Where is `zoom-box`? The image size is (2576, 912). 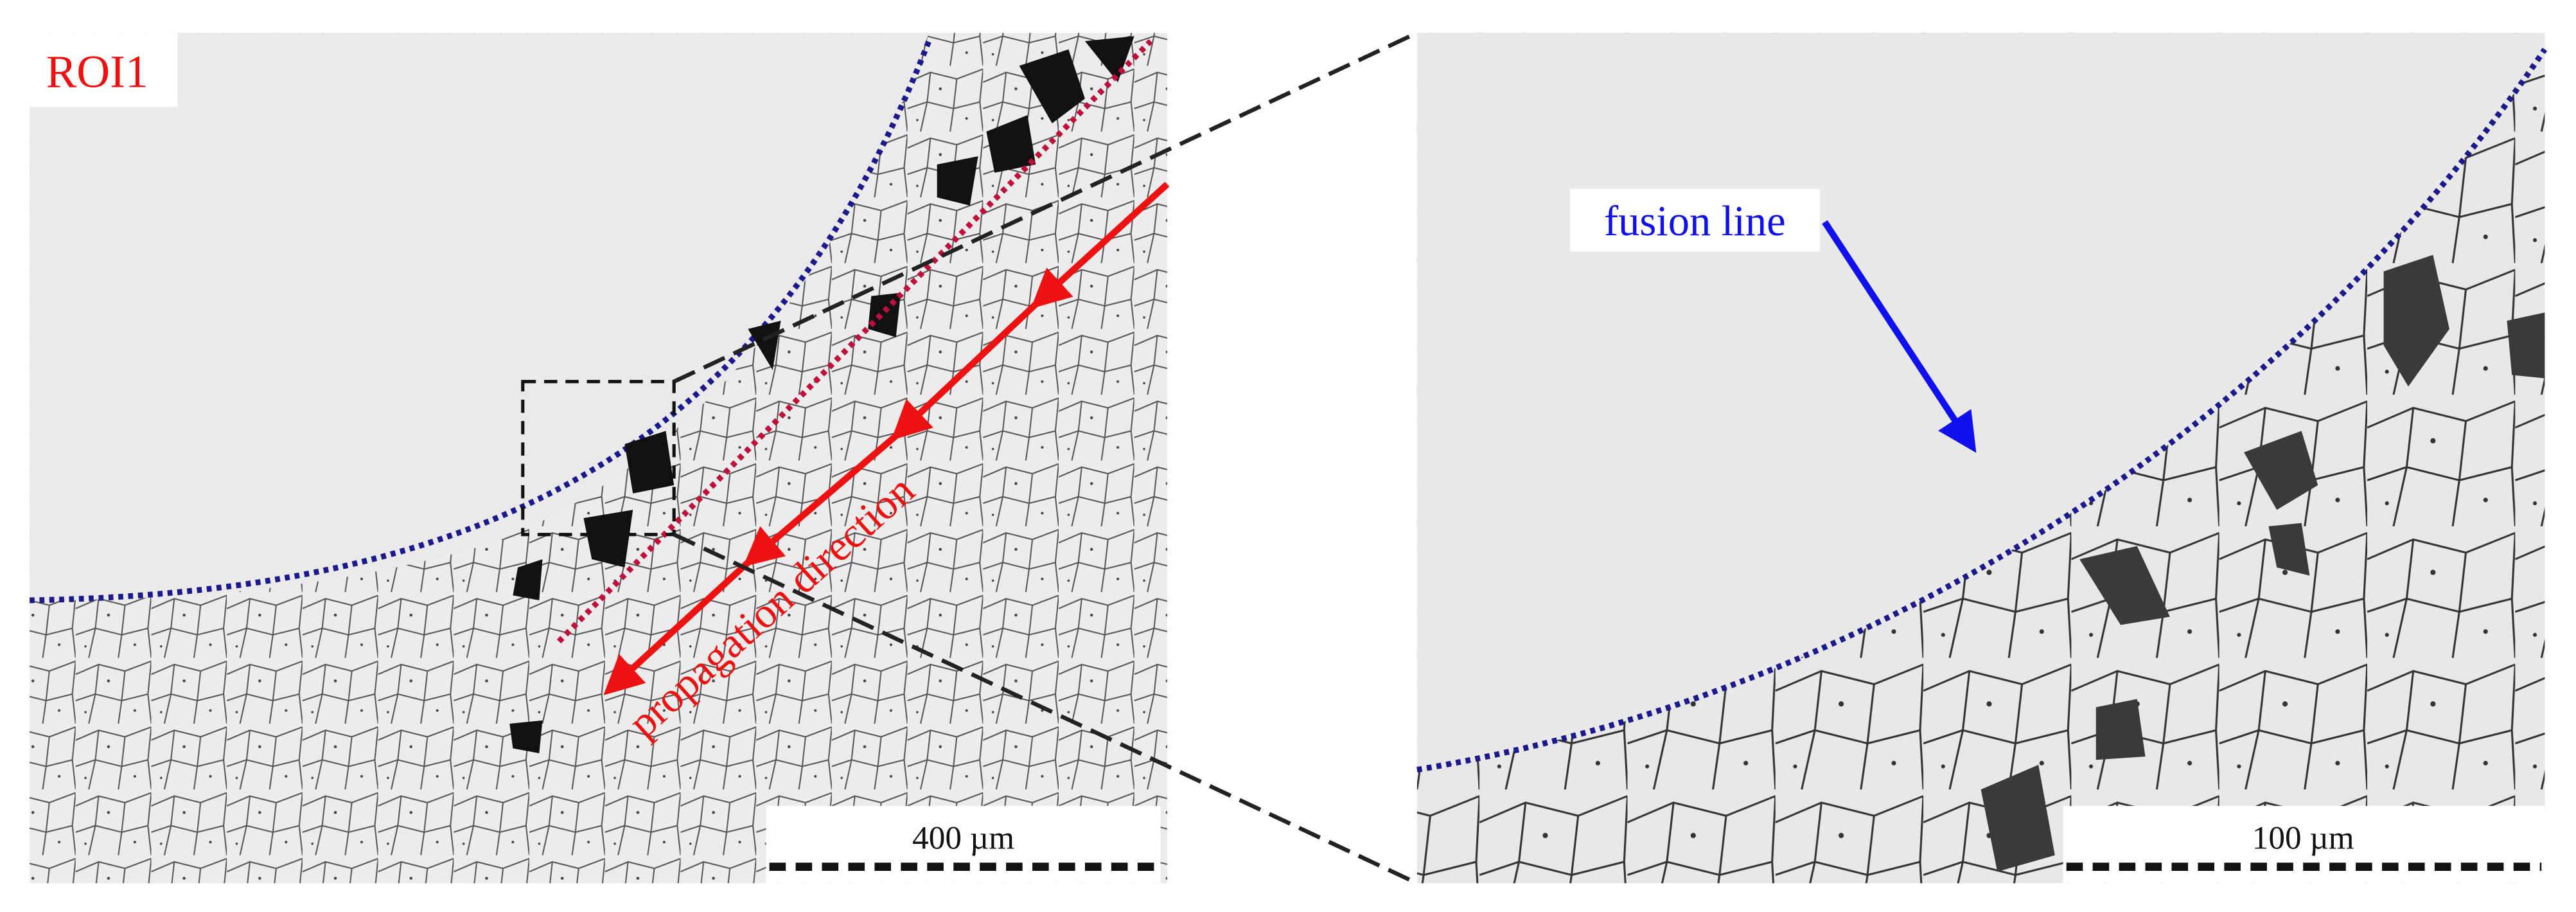 zoom-box is located at coordinates (598, 458).